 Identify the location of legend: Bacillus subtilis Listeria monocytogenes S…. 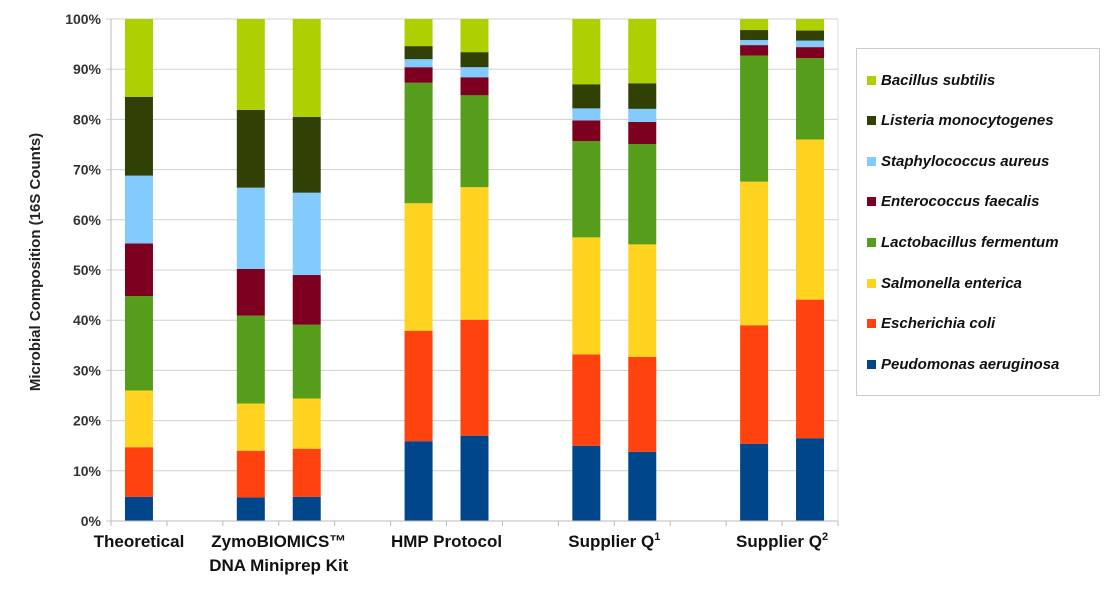
(978, 222).